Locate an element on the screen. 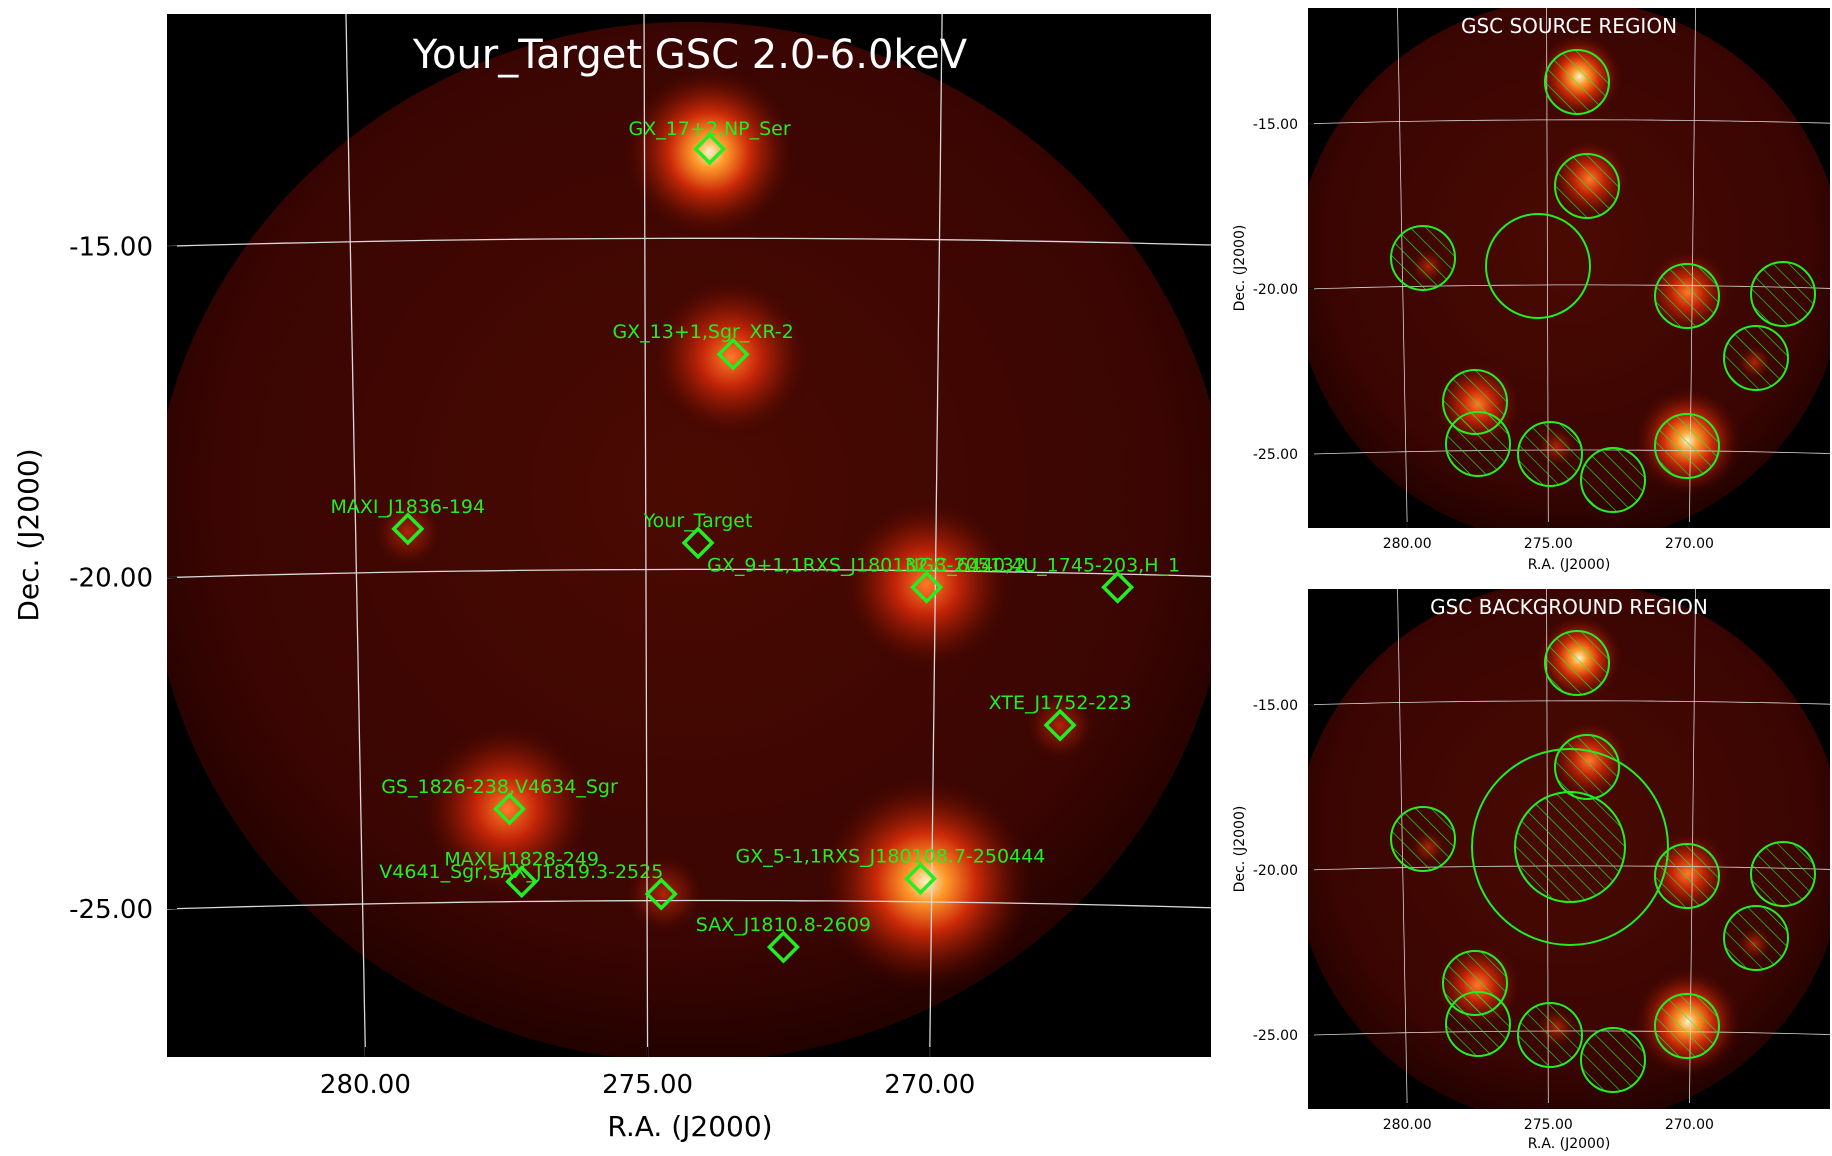 The image size is (1832, 1156). background-region-inner-excluded is located at coordinates (1570, 847).